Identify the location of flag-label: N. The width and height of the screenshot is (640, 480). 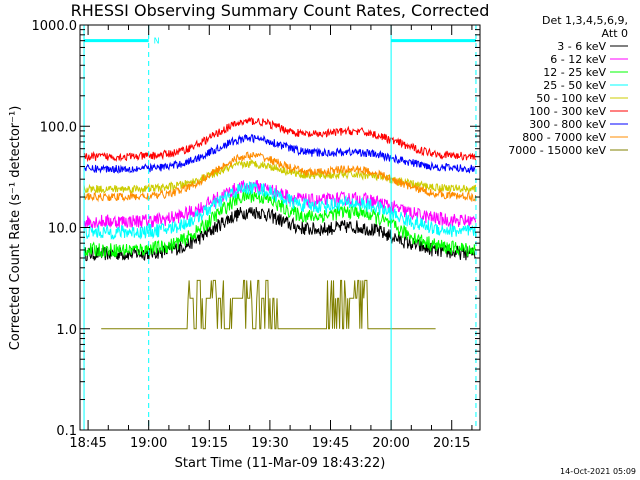
(157, 41).